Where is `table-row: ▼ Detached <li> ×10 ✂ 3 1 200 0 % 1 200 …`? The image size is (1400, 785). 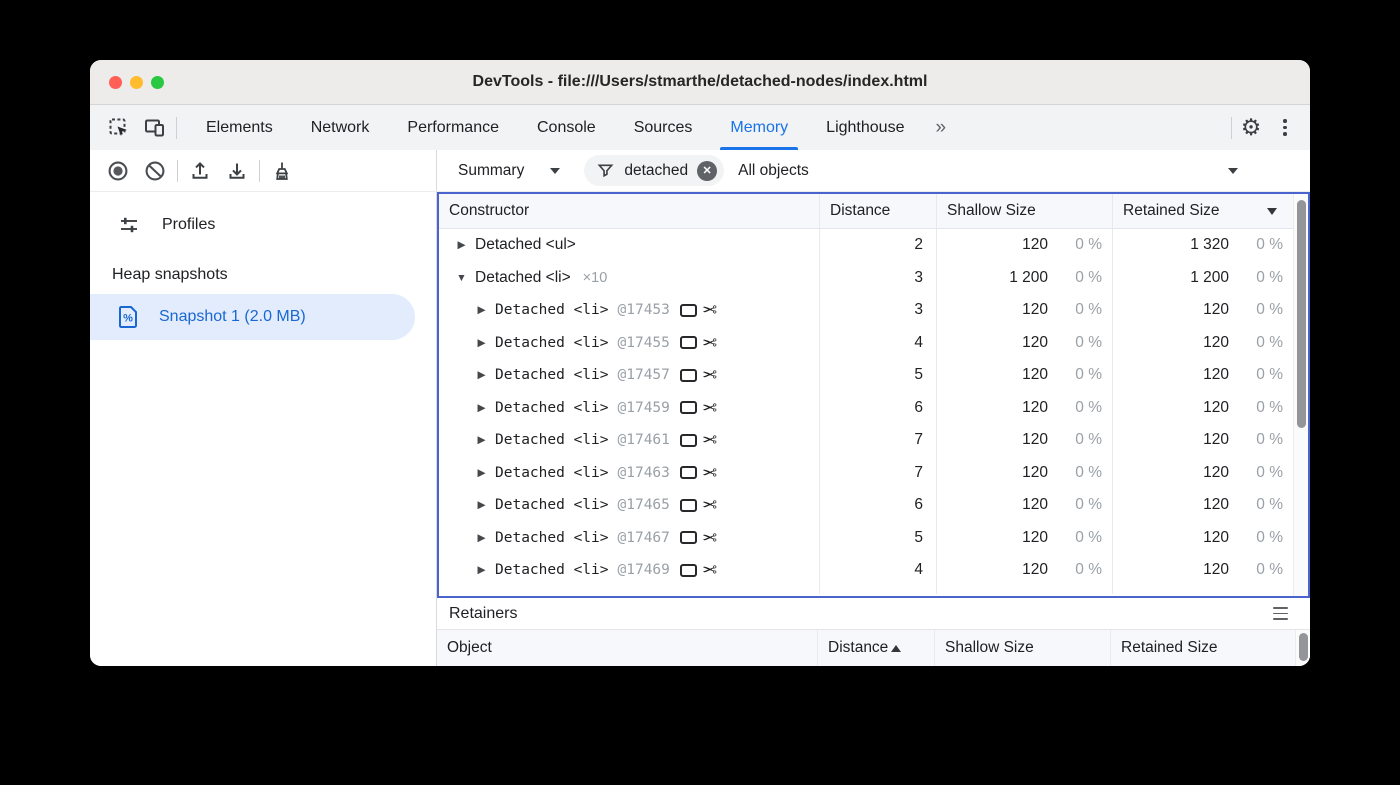
table-row: ▼ Detached <li> ×10 ✂ 3 1 200 0 % 1 200 … is located at coordinates (873, 277).